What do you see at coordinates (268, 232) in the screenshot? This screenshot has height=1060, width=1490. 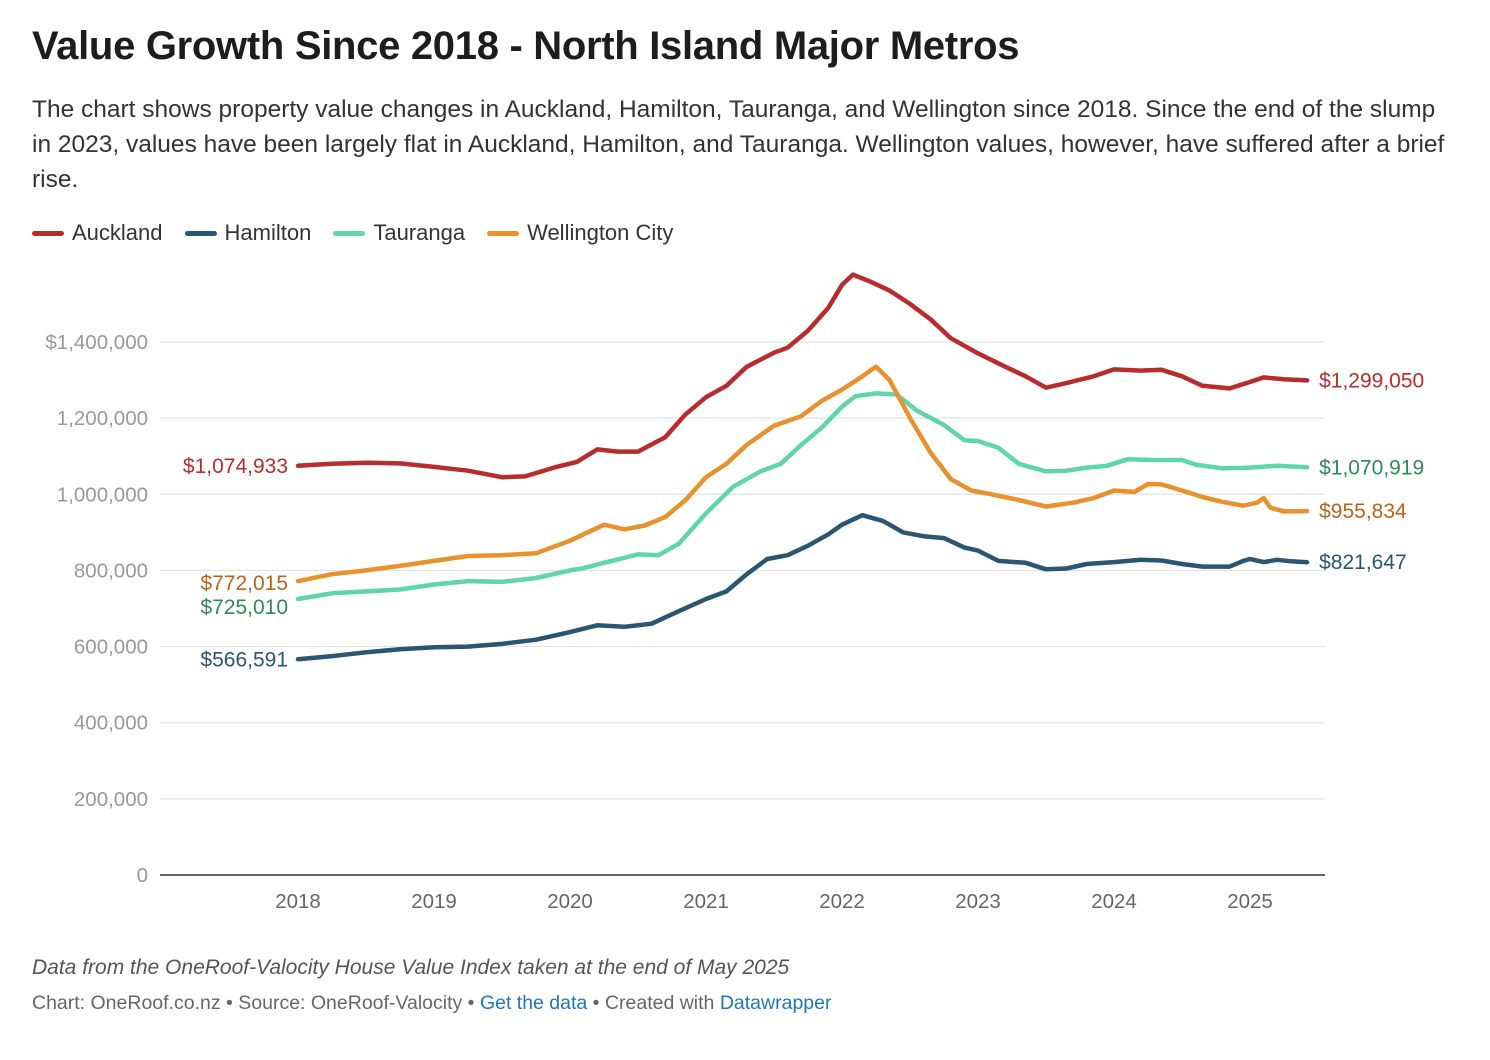 I see `legend-label-hamilton: Hamilton` at bounding box center [268, 232].